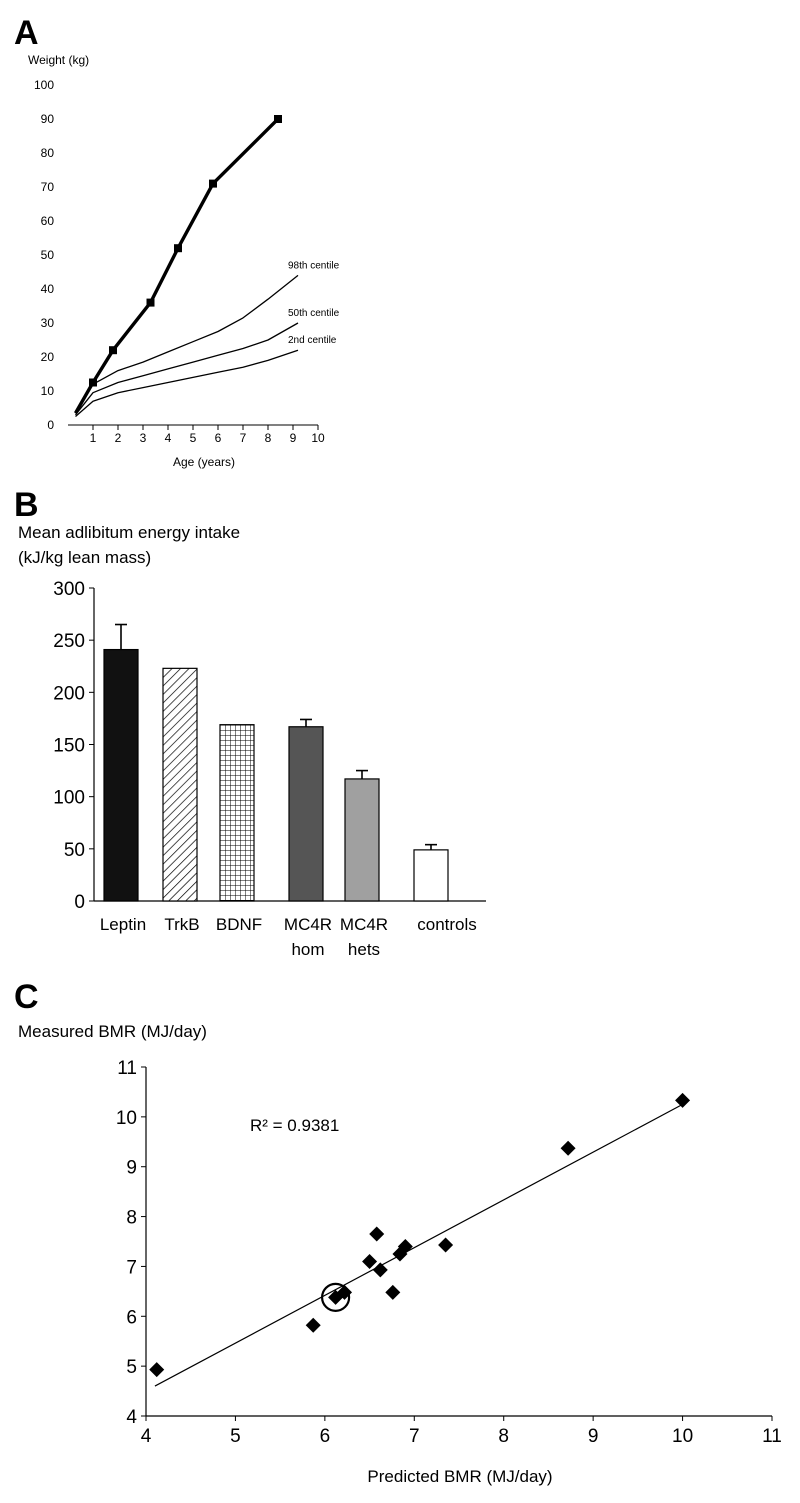  Describe the element at coordinates (50, 425) in the screenshot. I see `a-y-tick-label: 0` at that location.